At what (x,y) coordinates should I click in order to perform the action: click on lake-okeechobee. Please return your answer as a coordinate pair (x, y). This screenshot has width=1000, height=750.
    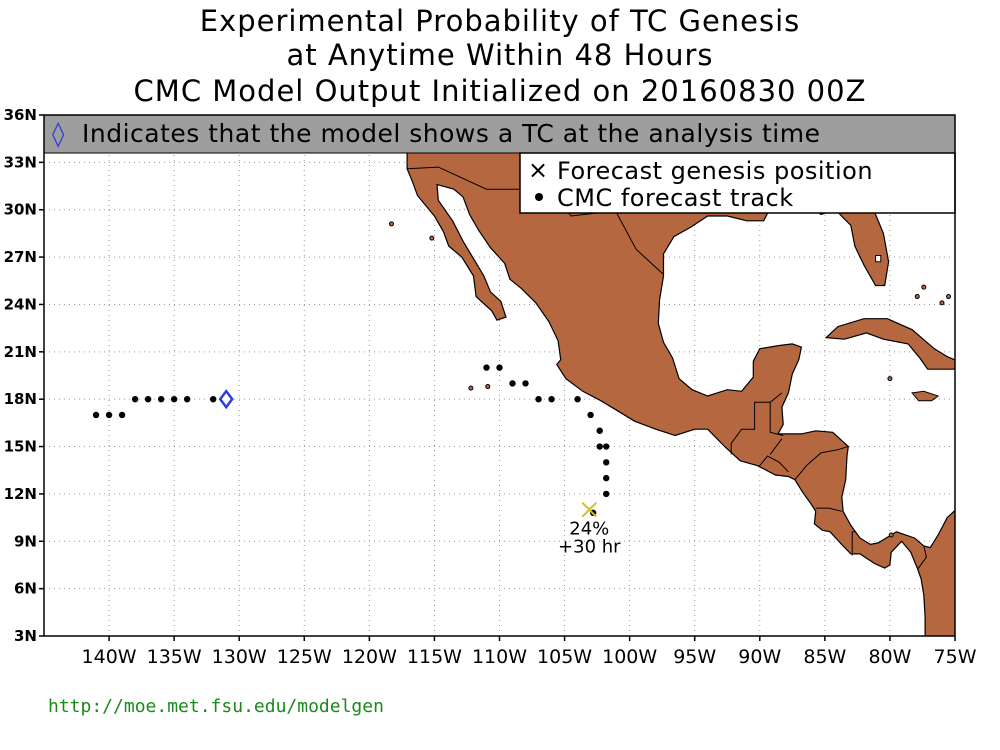
    Looking at the image, I should click on (878, 259).